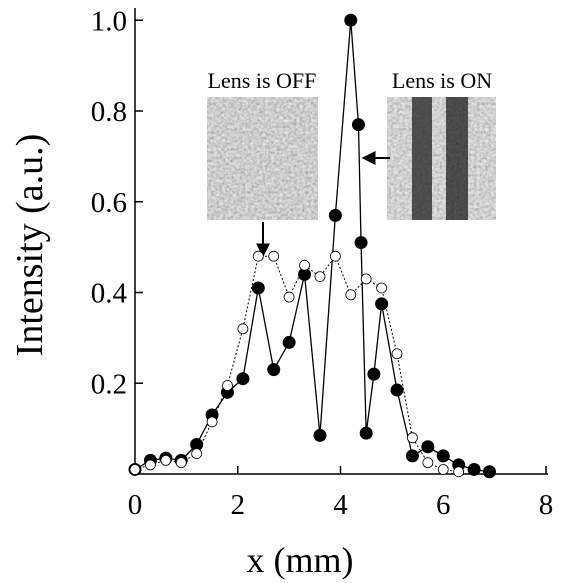 The width and height of the screenshot is (562, 583). I want to click on x-tick-label: 2, so click(238, 505).